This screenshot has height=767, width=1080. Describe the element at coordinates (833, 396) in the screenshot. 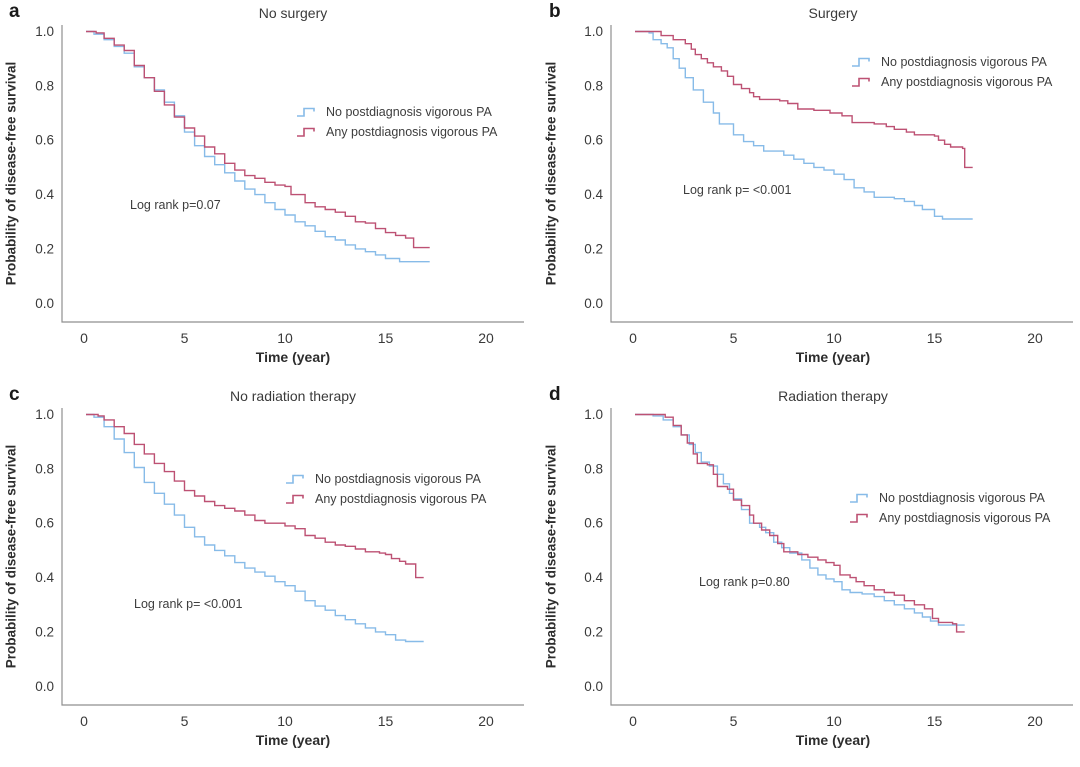

I see `panel-title: Radiation therapy` at that location.